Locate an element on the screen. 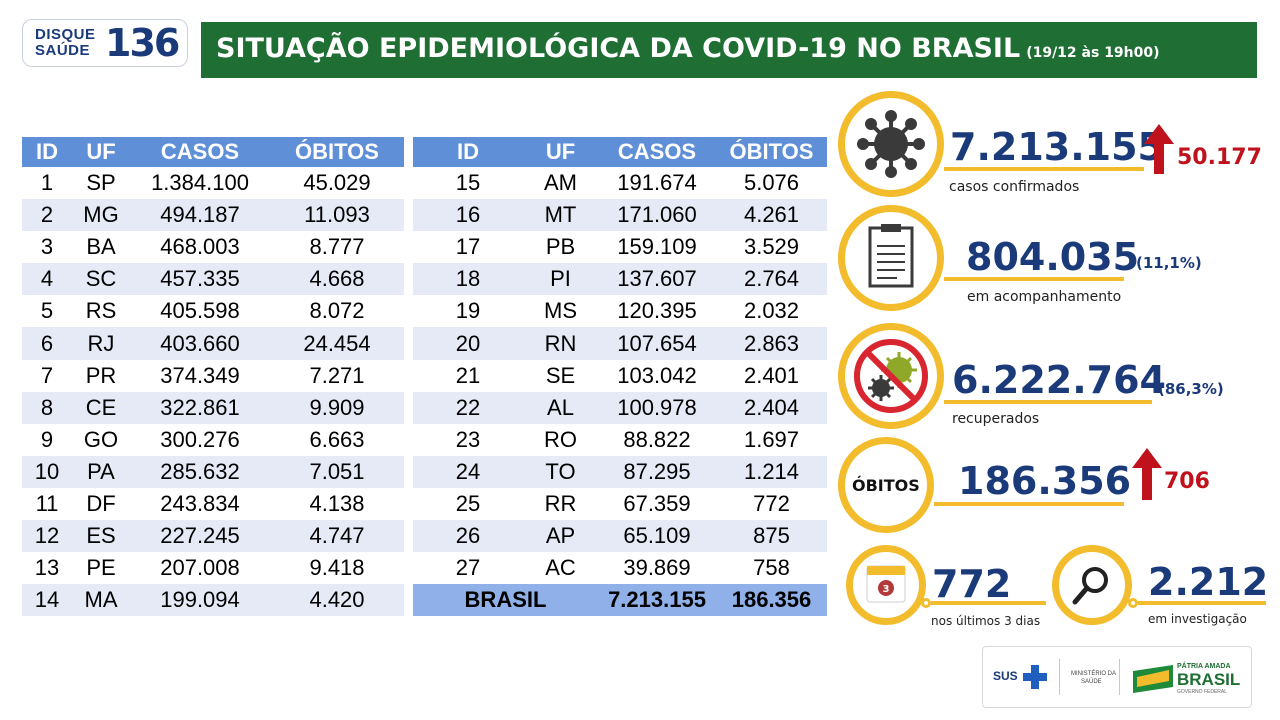  cell-uf: SE is located at coordinates (560, 375).